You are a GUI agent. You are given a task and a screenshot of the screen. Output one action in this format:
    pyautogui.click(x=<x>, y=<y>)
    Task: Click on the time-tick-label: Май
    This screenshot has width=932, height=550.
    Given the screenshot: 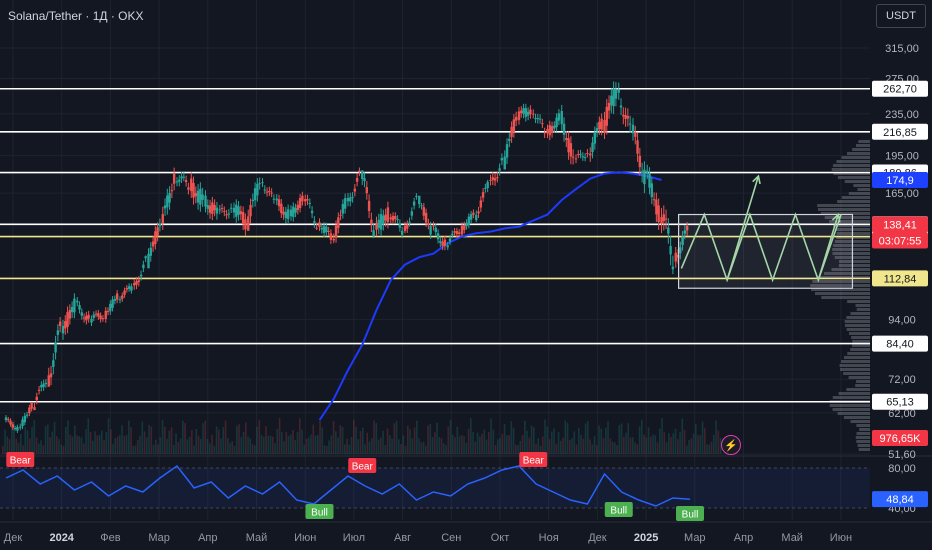 What is the action you would take?
    pyautogui.click(x=792, y=538)
    